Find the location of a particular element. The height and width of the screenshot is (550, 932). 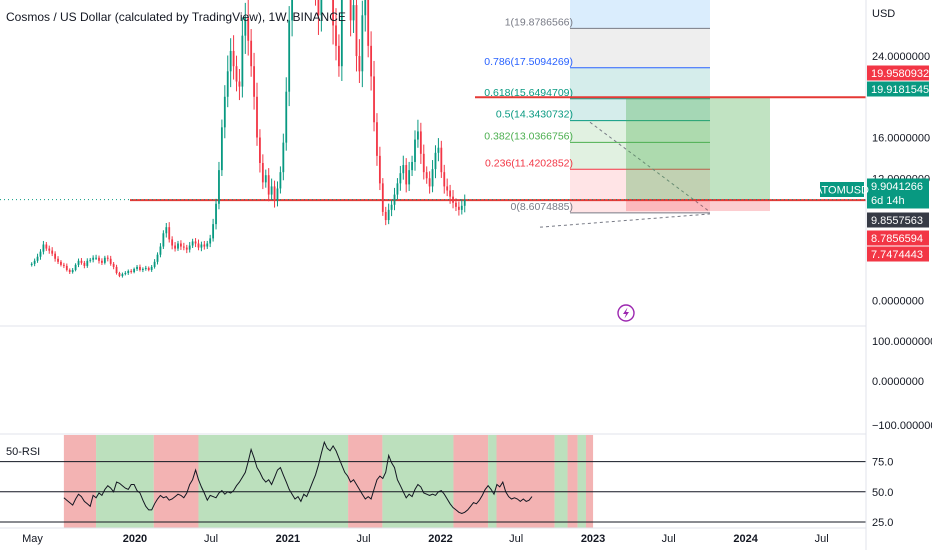

price-tag-label: 19.9580932 is located at coordinates (900, 74).